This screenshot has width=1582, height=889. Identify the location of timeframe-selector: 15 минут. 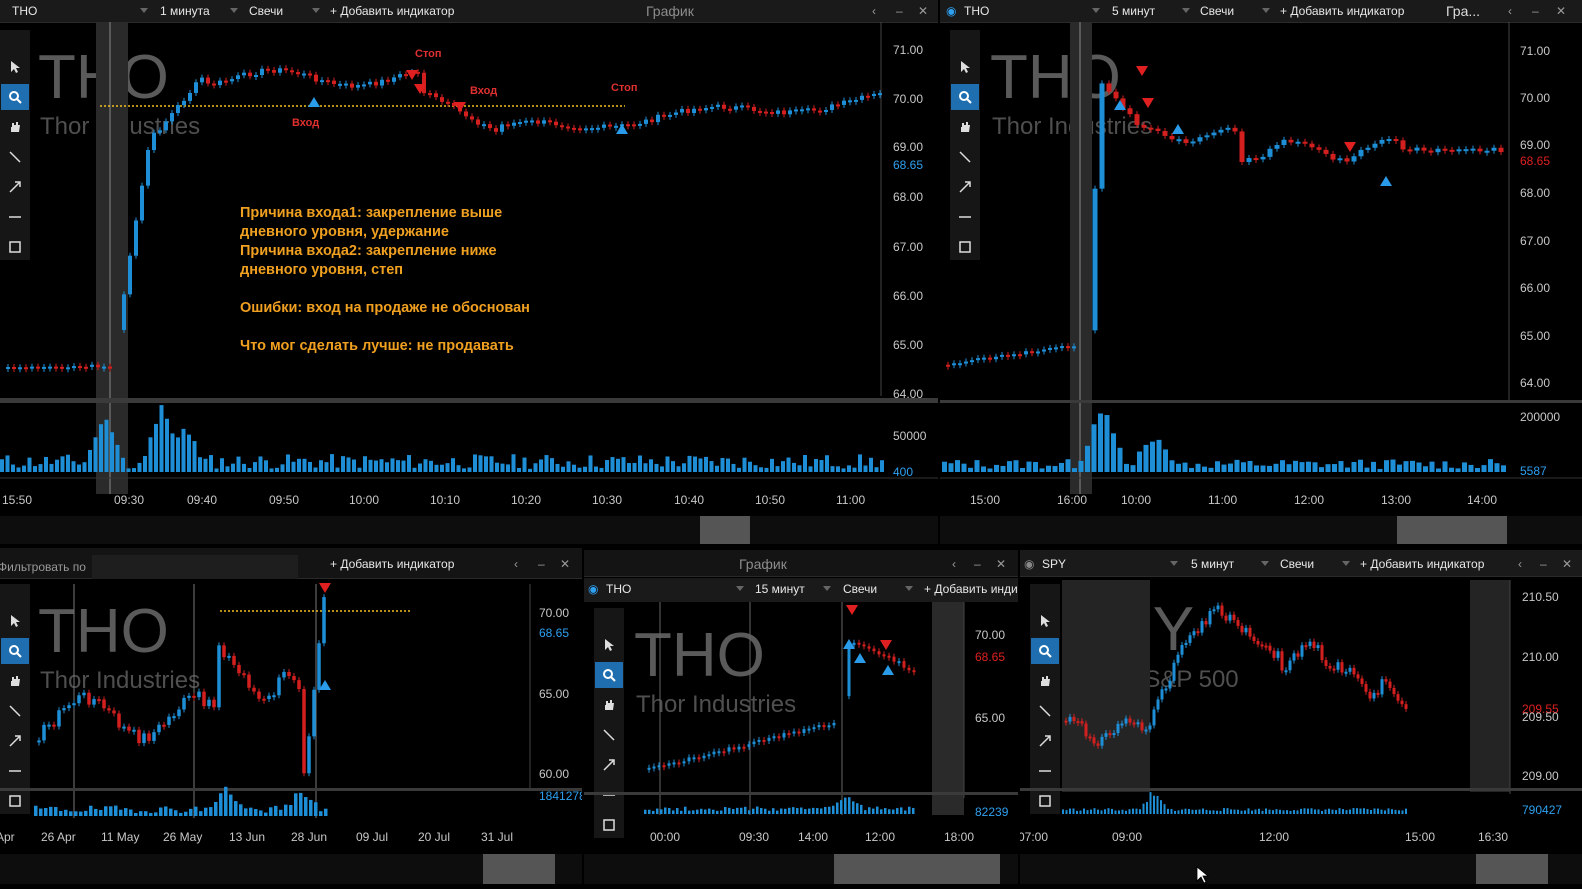
(780, 589).